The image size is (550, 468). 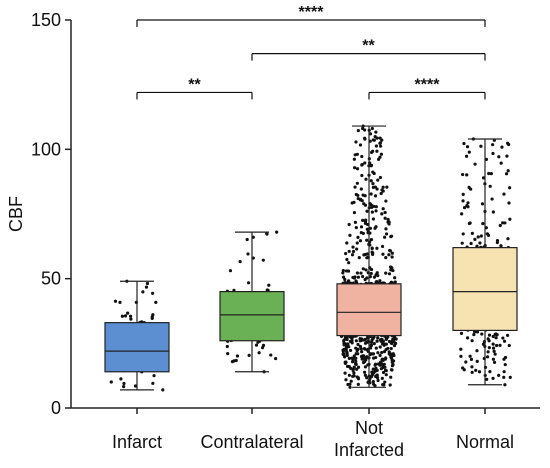 I want to click on box-infarct, so click(x=137, y=335).